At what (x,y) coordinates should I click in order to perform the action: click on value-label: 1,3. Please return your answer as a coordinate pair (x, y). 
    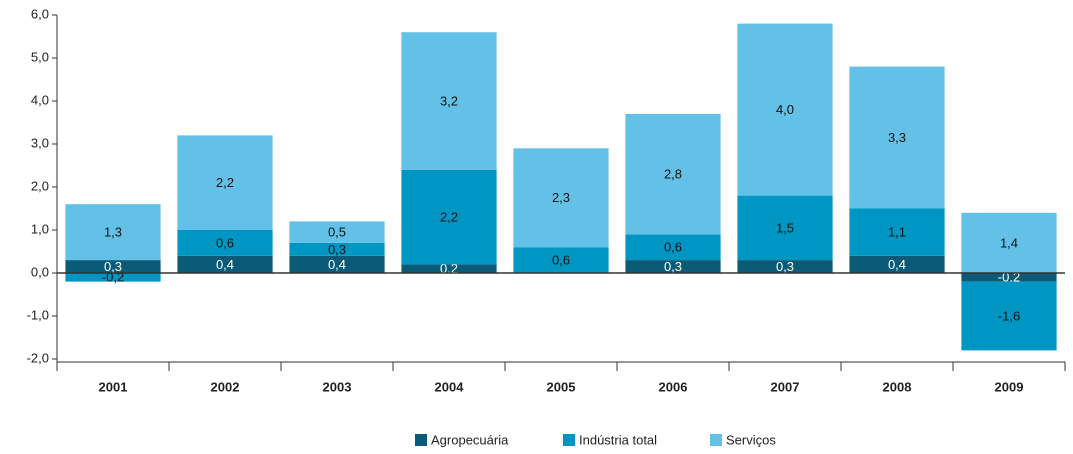
    Looking at the image, I should click on (113, 232).